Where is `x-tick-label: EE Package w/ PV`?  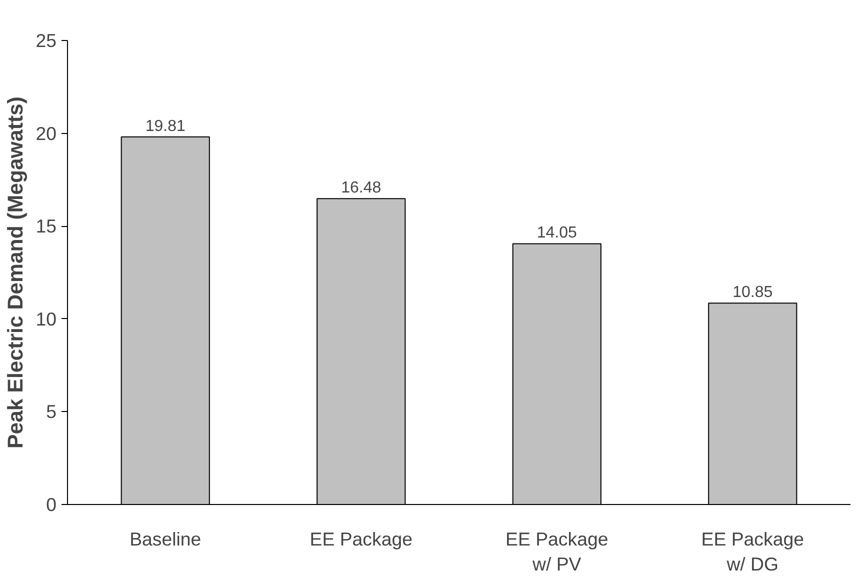 x-tick-label: EE Package w/ PV is located at coordinates (557, 551).